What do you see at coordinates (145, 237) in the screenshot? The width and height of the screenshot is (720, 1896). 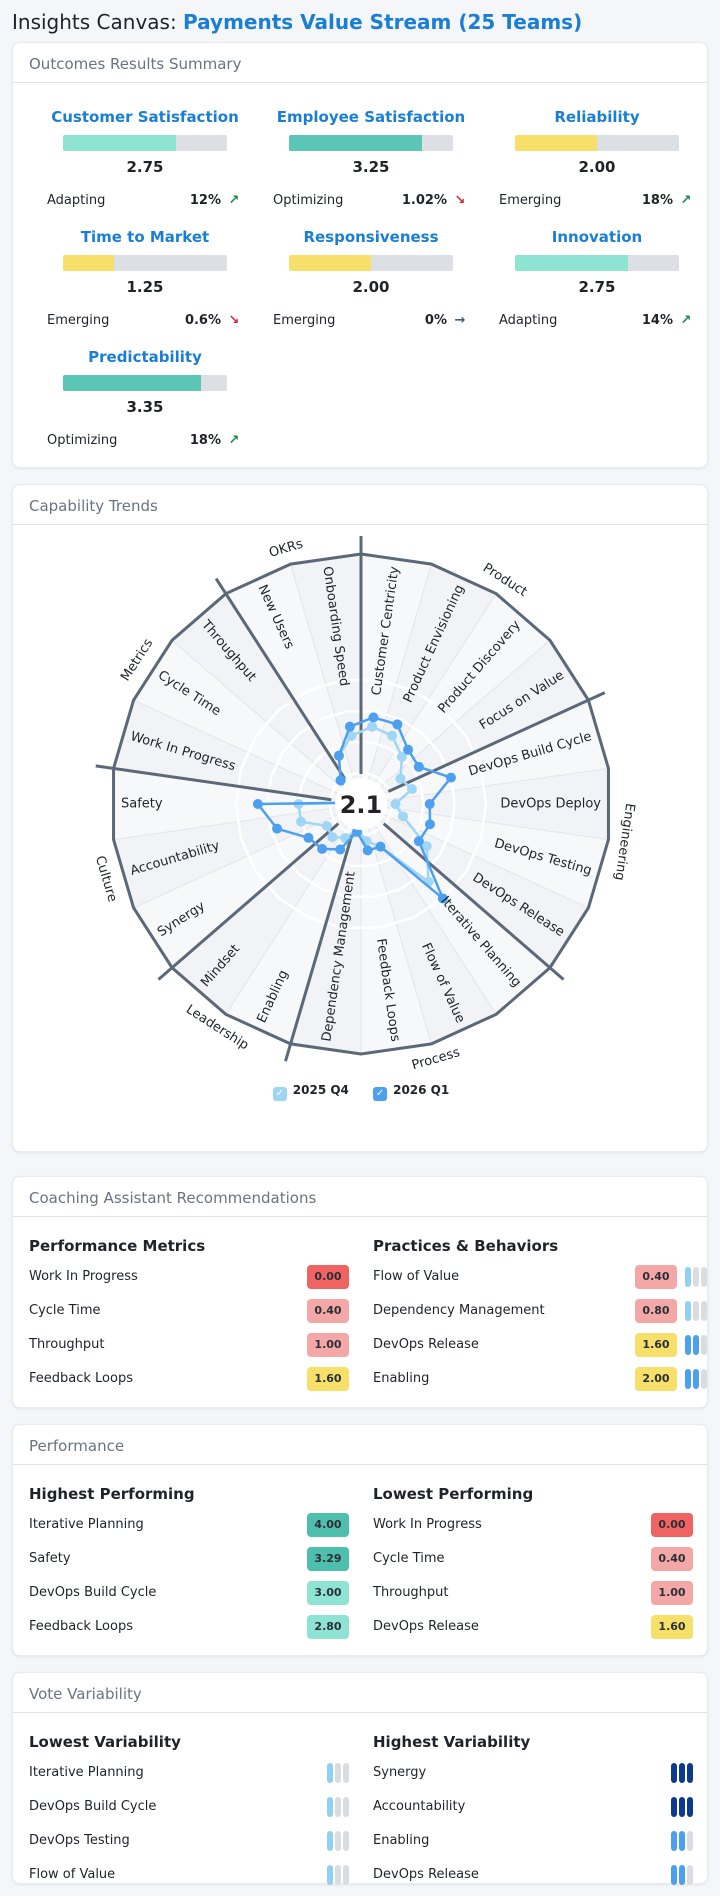 I see `metric-title: Time to Market` at bounding box center [145, 237].